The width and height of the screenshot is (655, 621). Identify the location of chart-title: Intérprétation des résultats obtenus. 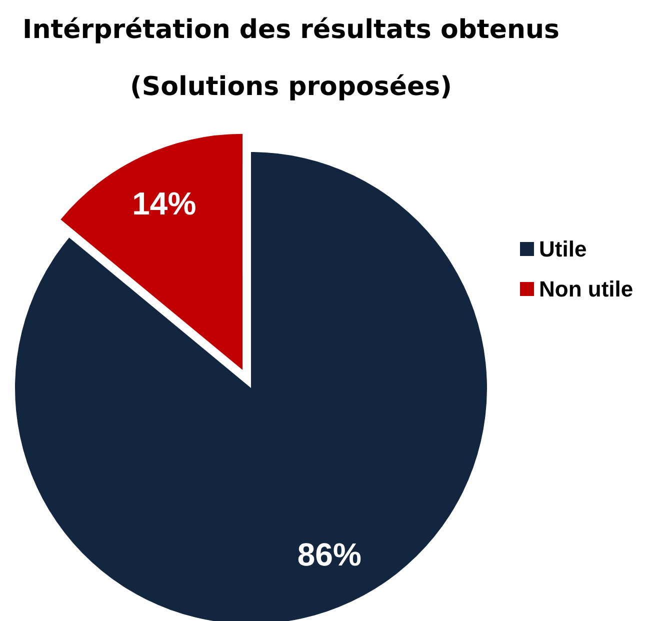
(291, 30).